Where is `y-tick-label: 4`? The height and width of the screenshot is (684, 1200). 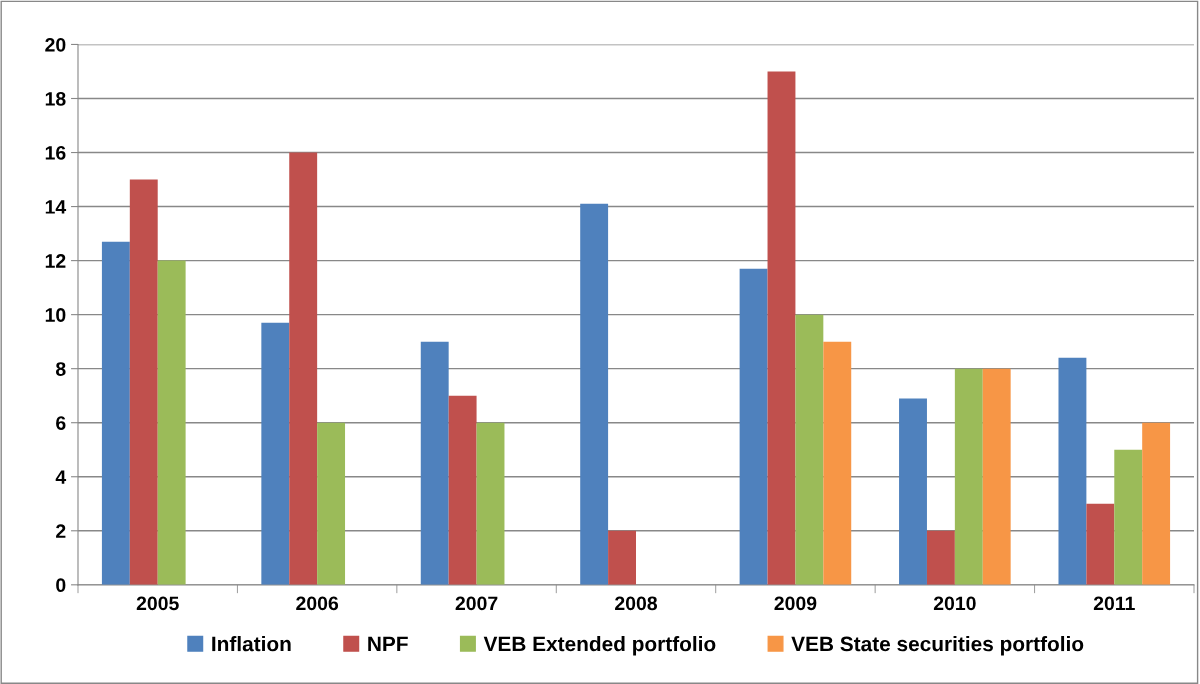 y-tick-label: 4 is located at coordinates (61, 477).